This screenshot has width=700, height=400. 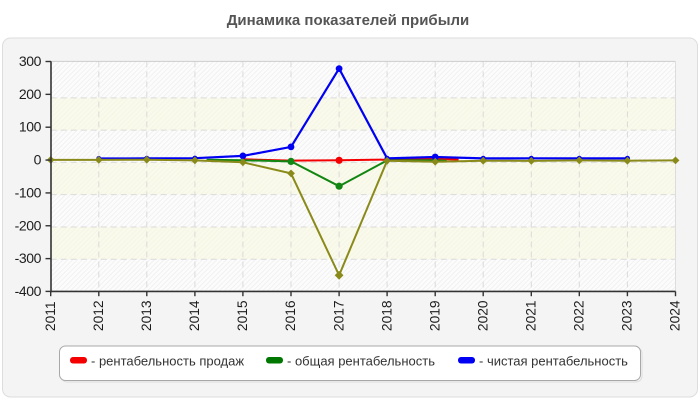 I want to click on svg-text: 2023, so click(x=627, y=315).